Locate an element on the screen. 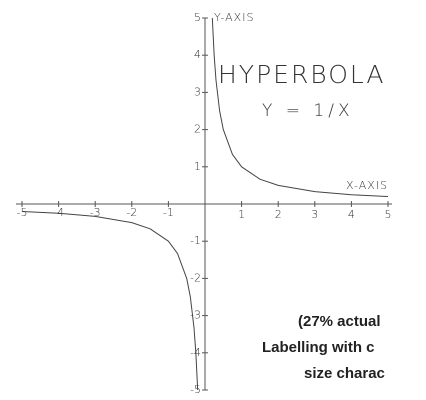 This screenshot has width=426, height=400. x-tick-label: -1 is located at coordinates (168, 212).